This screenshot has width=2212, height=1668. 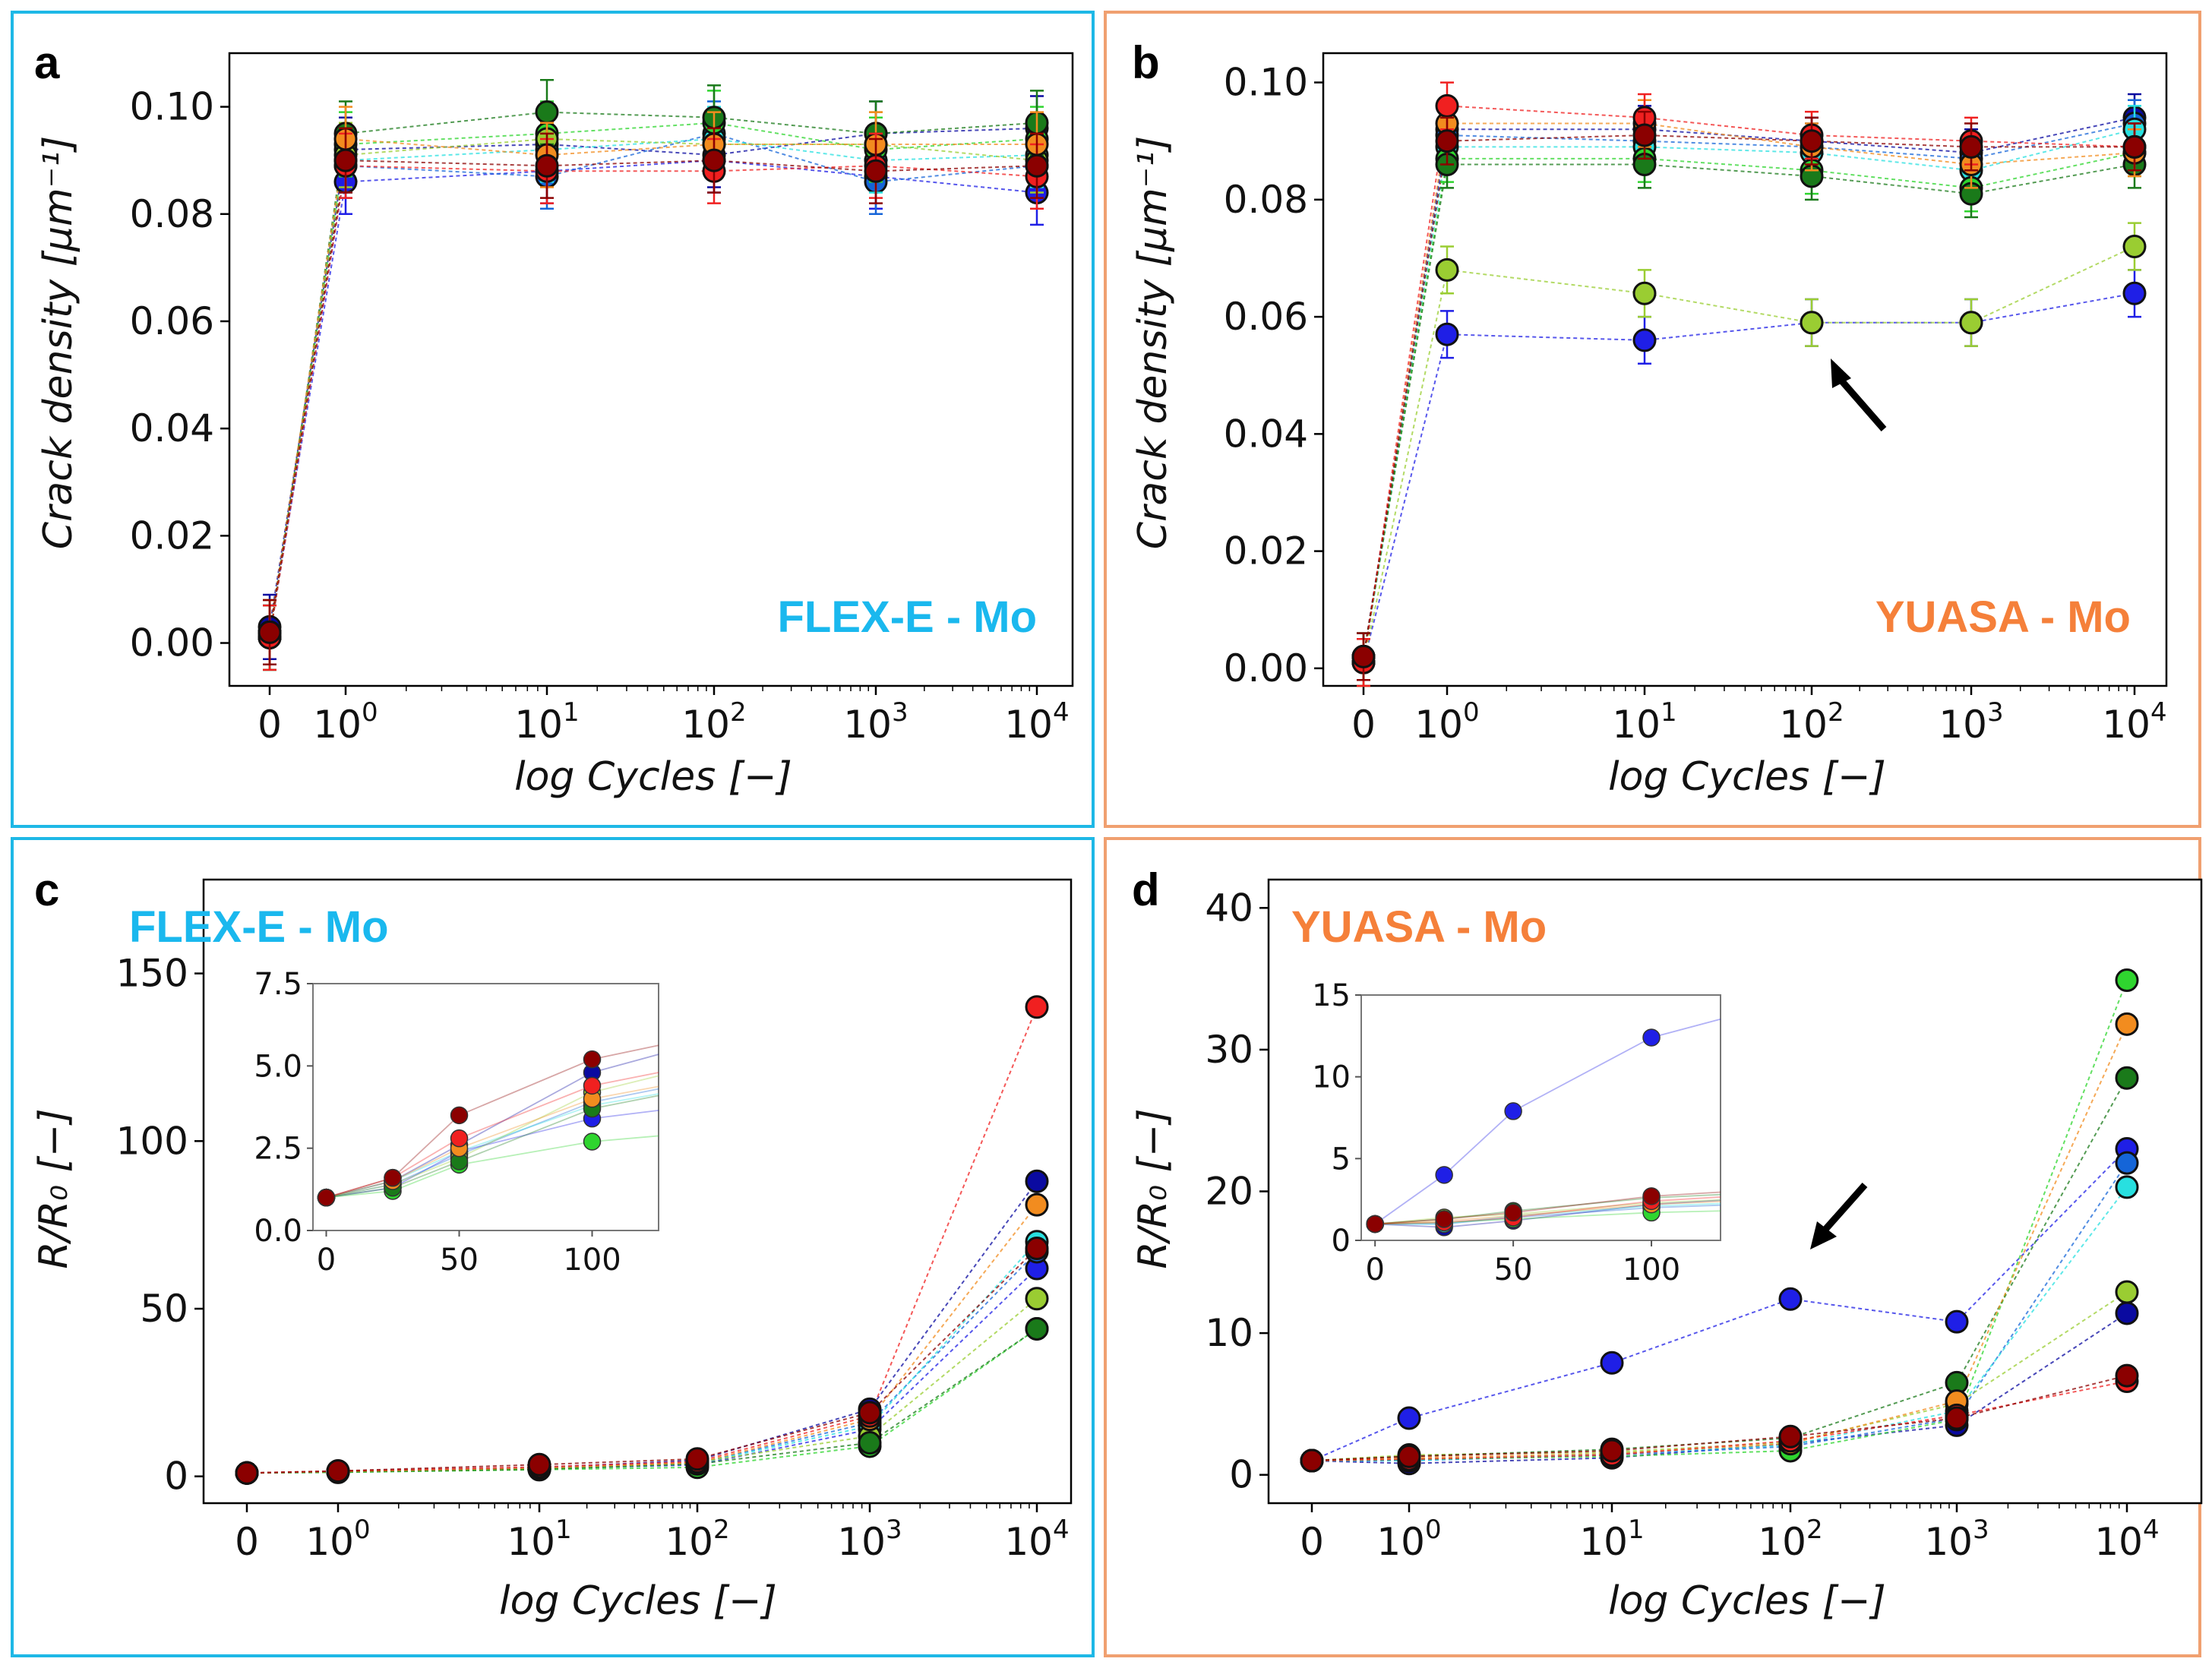 What do you see at coordinates (1341, 1159) in the screenshot?
I see `inset-y-tick-label: 5` at bounding box center [1341, 1159].